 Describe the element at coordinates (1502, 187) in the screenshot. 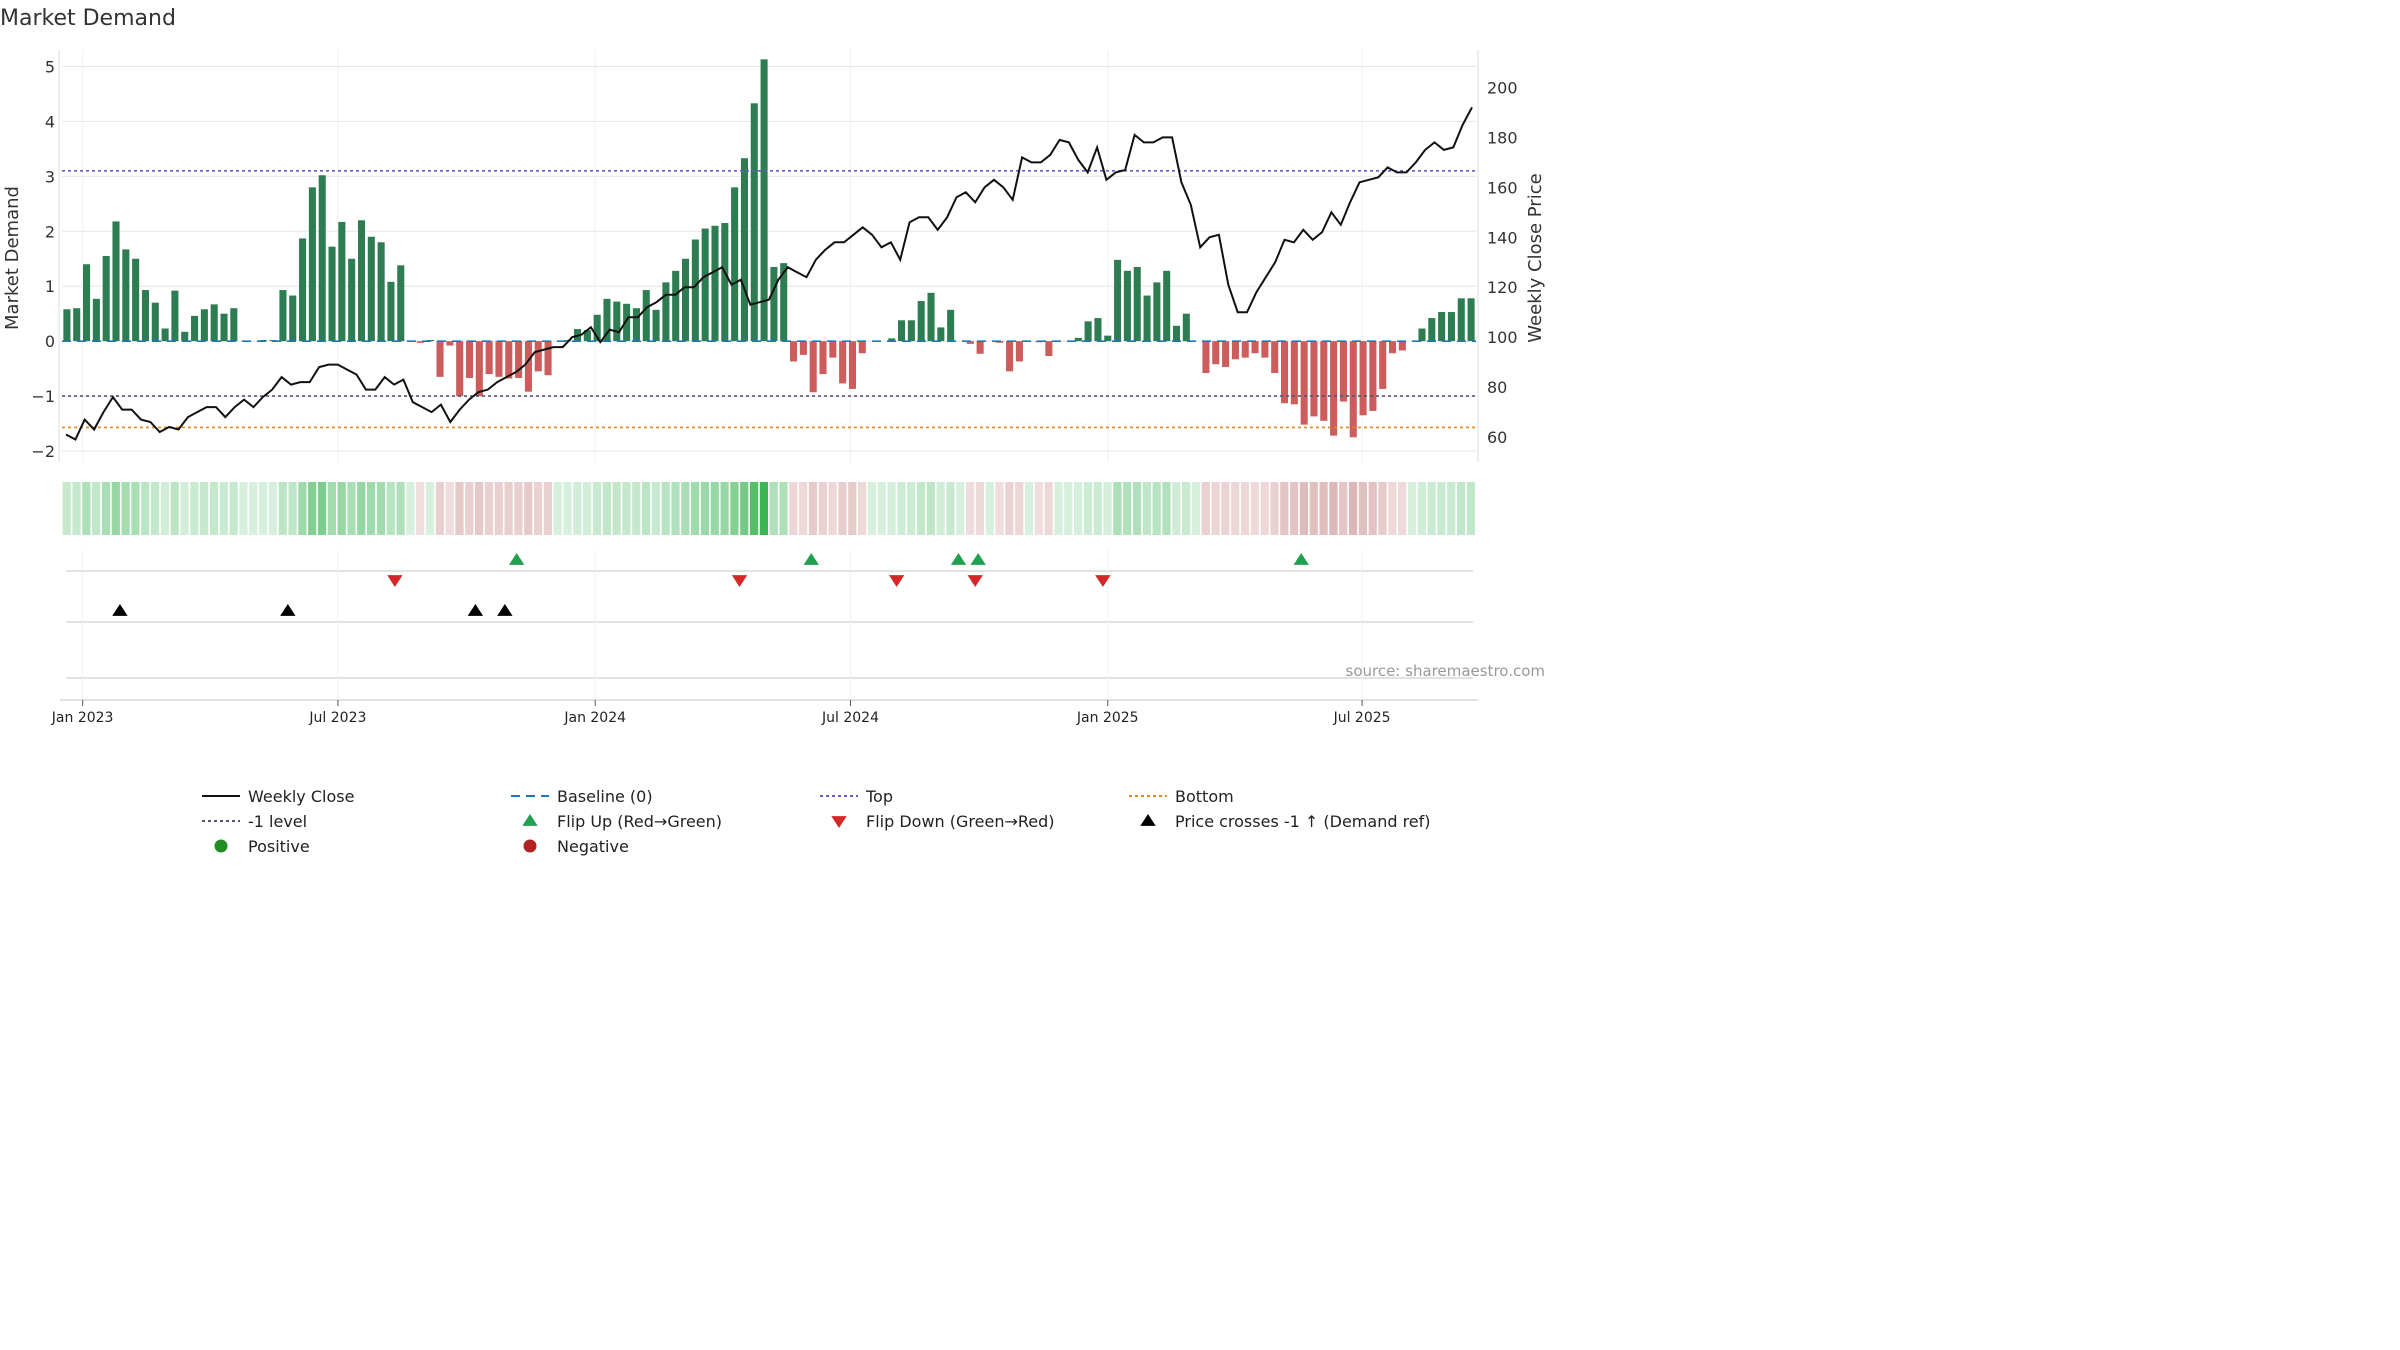

I see `right-tick-label: 160` at that location.